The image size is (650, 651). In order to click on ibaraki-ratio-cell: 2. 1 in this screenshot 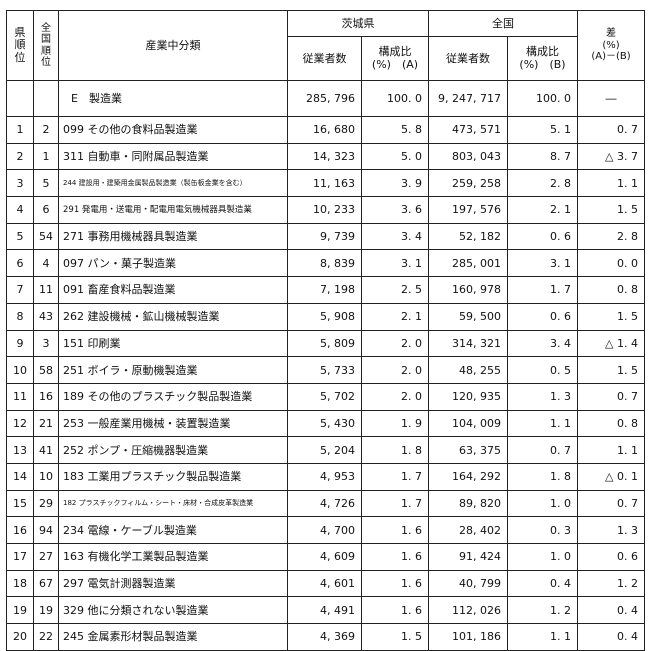, I will do `click(395, 316)`.